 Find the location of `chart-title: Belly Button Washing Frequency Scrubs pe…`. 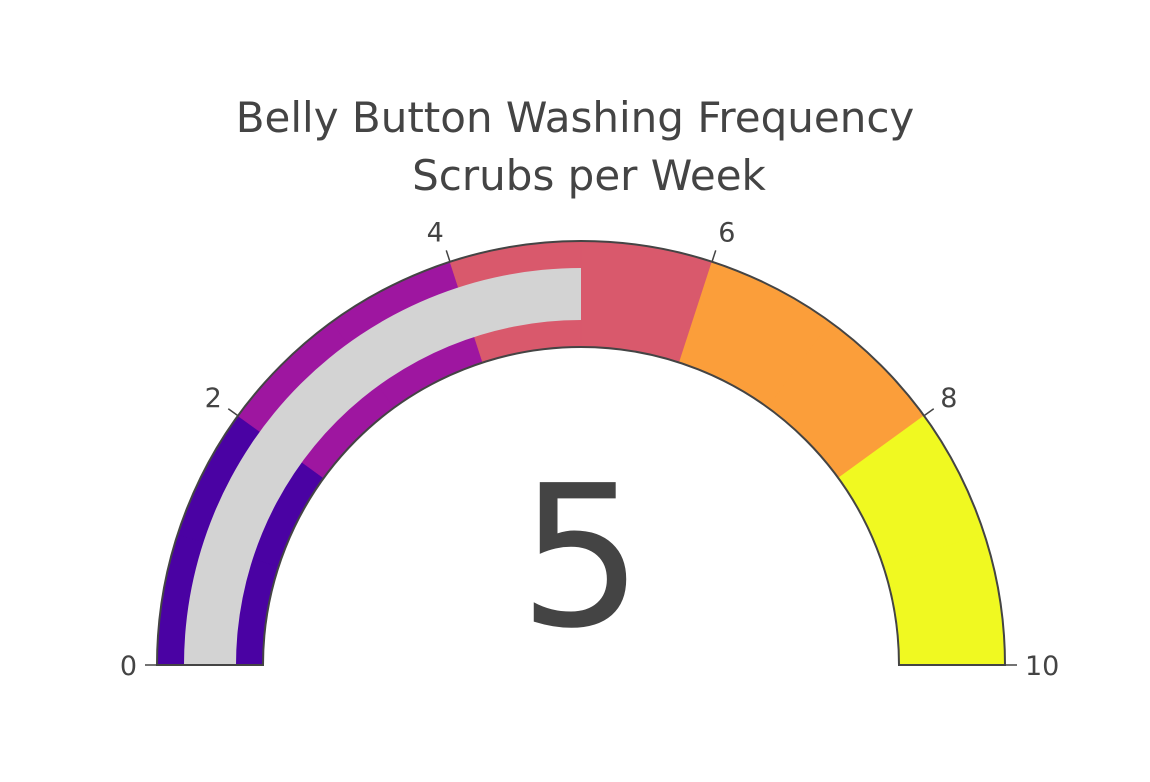

chart-title: Belly Button Washing Frequency Scrubs pe… is located at coordinates (575, 146).